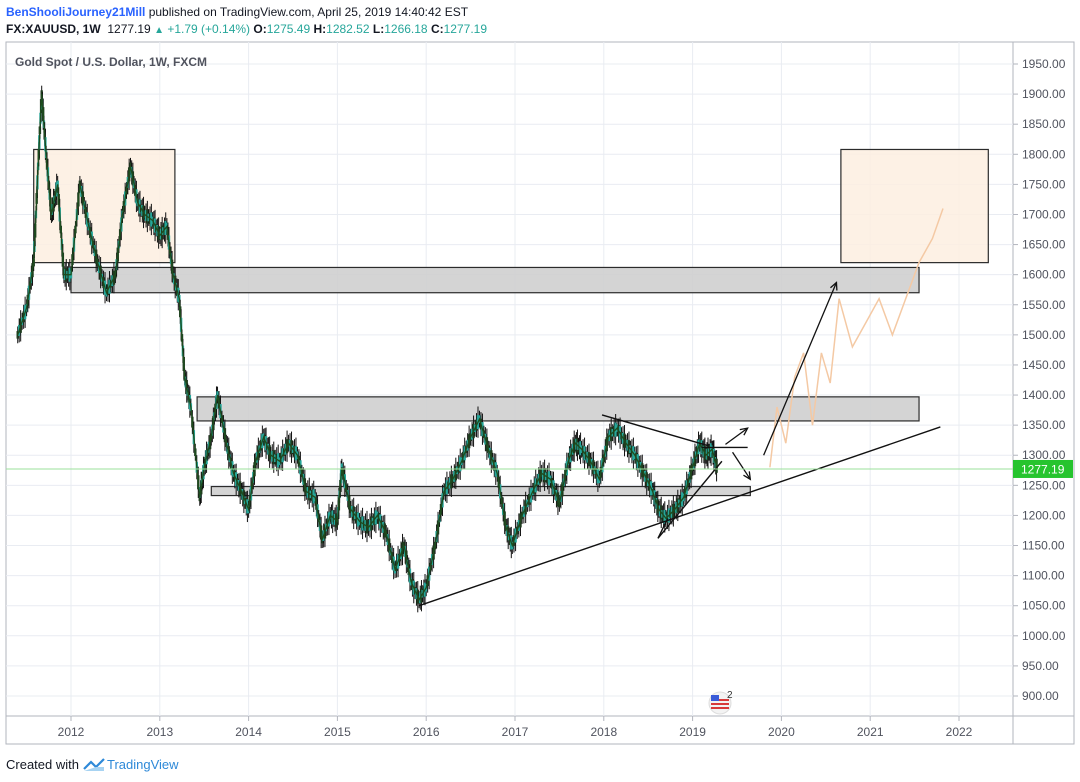 Image resolution: width=1080 pixels, height=782 pixels. I want to click on y-tick-label: 1650.00, so click(1044, 245).